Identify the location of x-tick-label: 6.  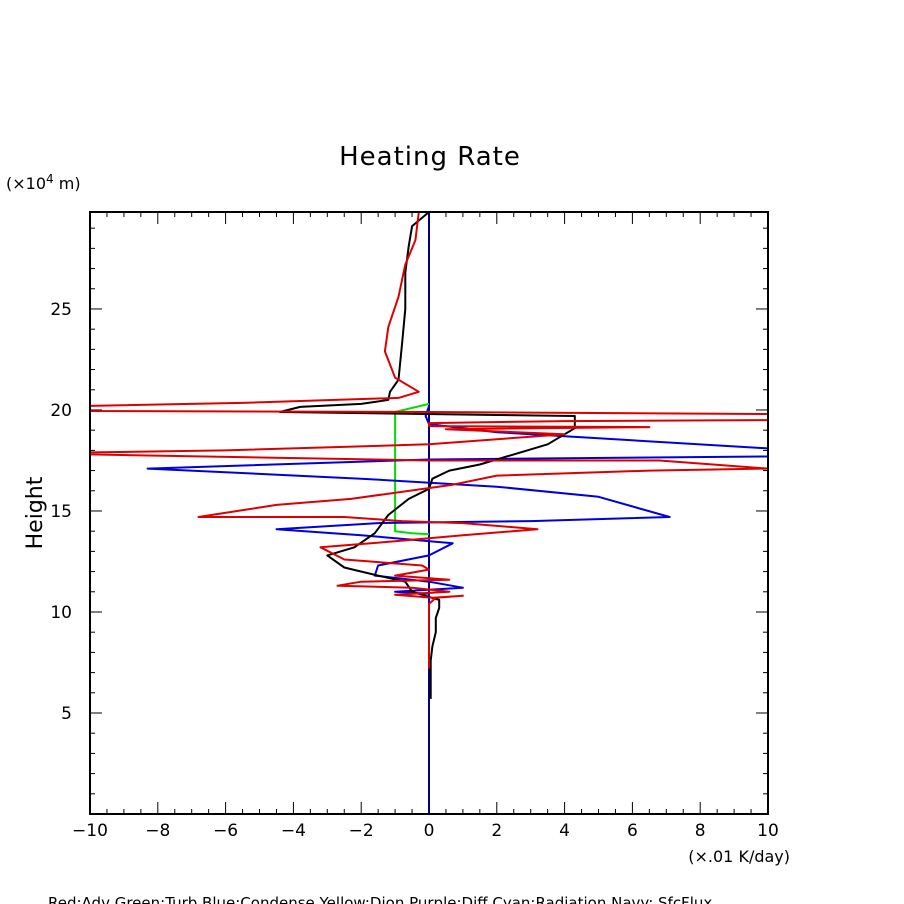
(632, 831).